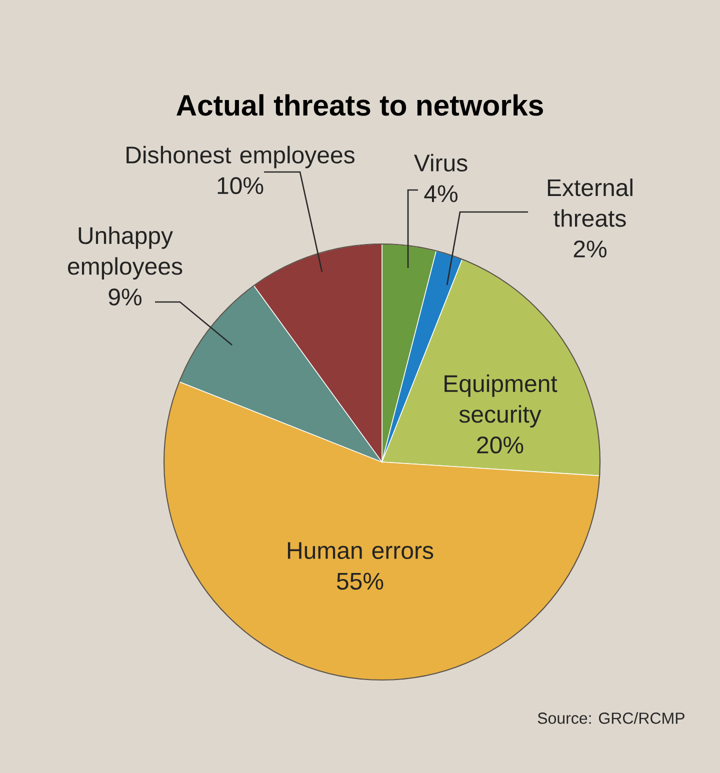 The image size is (720, 773). Describe the element at coordinates (360, 581) in the screenshot. I see `data-label: 55%` at that location.